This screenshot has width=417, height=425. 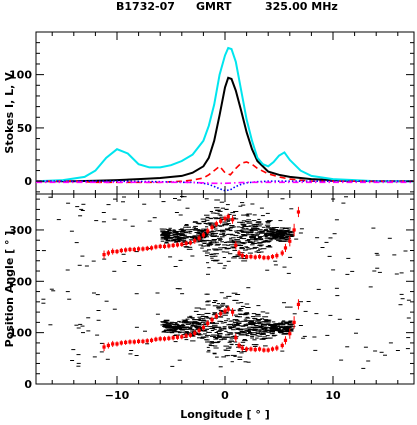 What do you see at coordinates (214, 6) in the screenshot?
I see `header-telescope: GMRT` at bounding box center [214, 6].